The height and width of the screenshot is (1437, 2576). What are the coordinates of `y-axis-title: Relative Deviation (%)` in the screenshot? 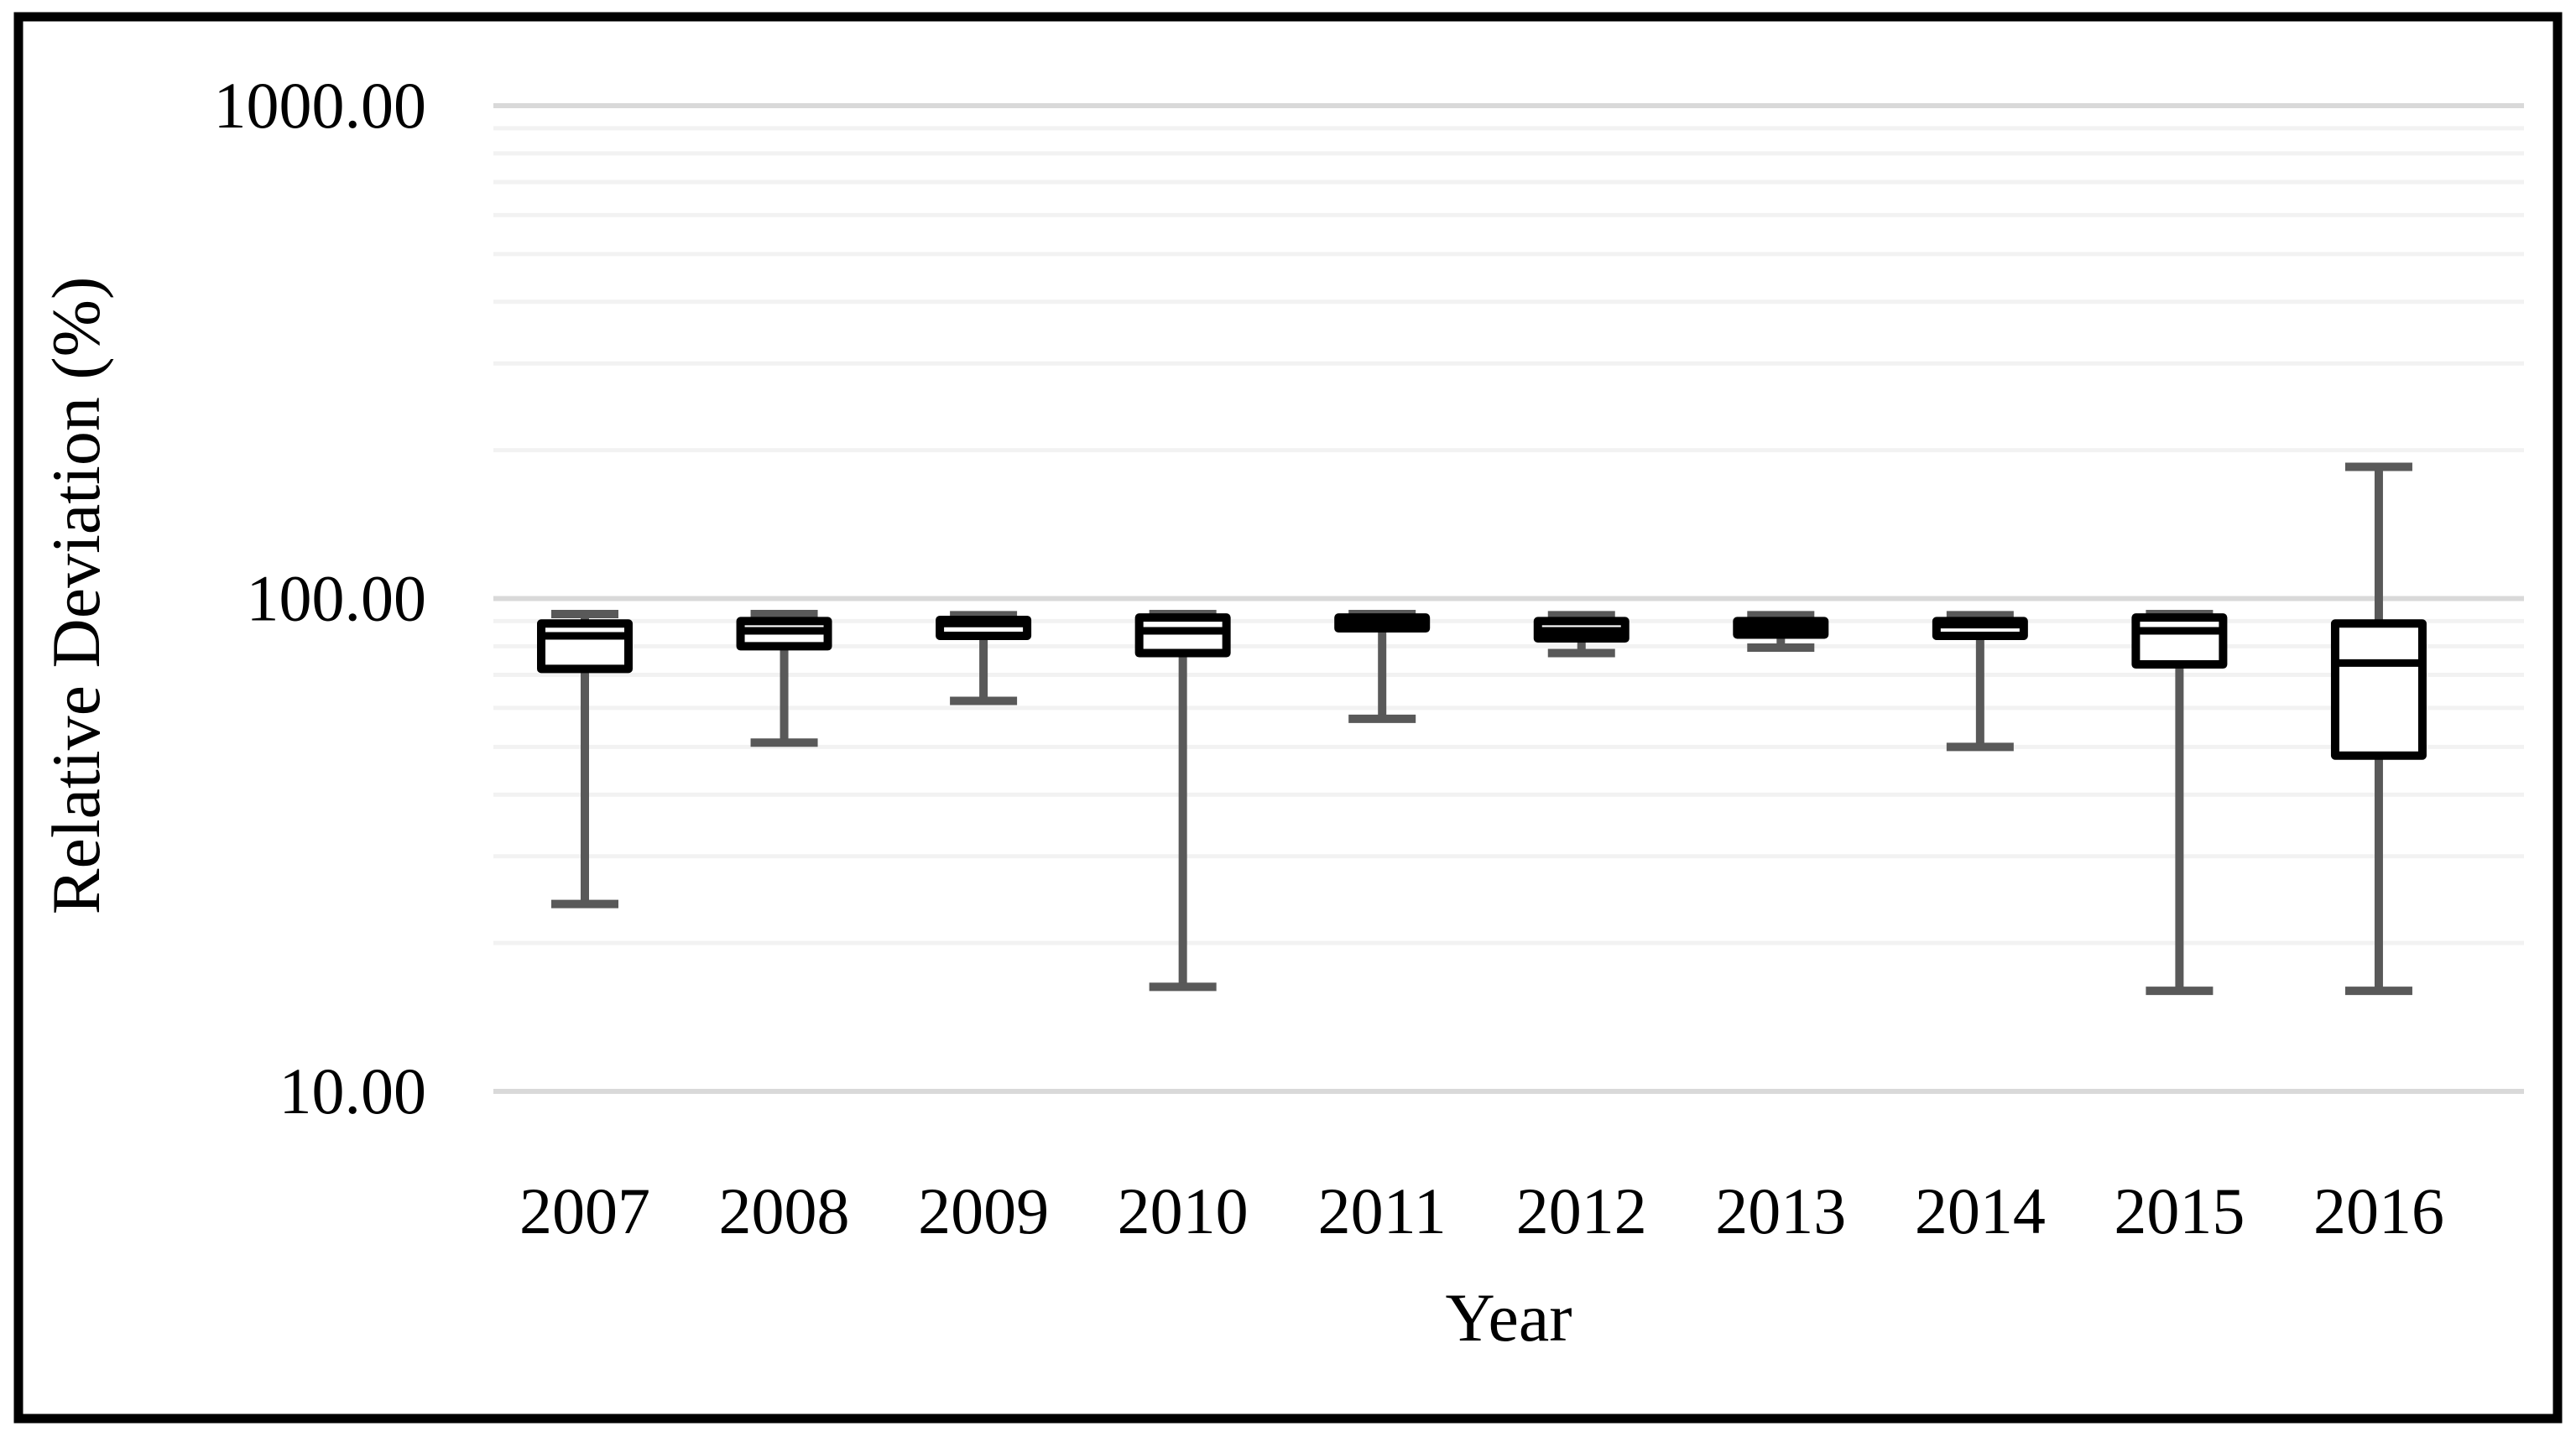 It's located at (76, 596).